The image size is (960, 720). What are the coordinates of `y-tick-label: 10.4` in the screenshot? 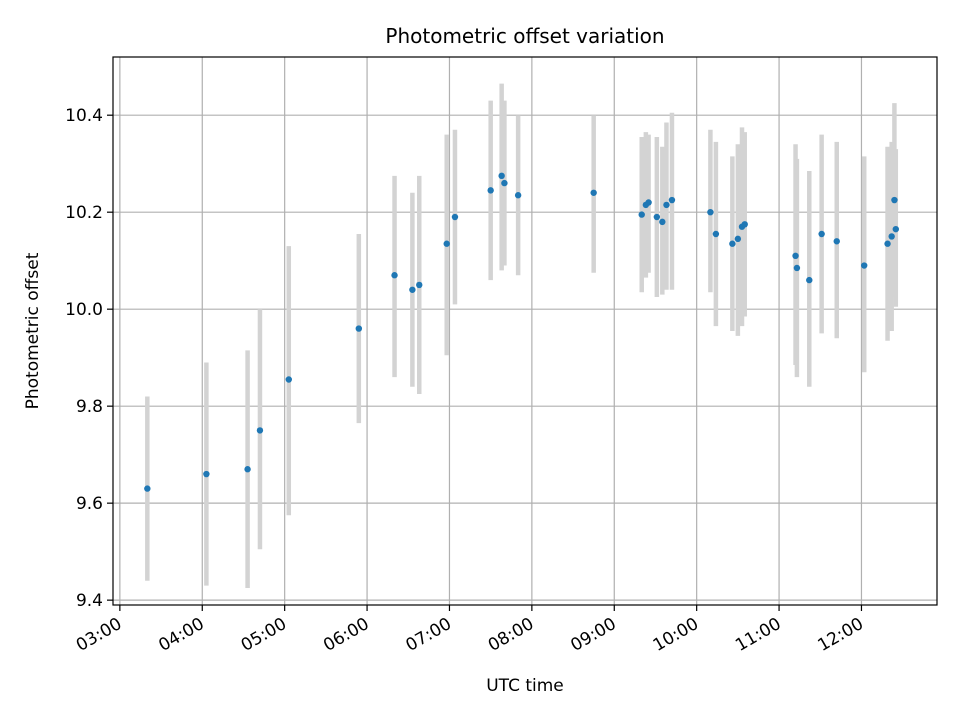 It's located at (84, 116).